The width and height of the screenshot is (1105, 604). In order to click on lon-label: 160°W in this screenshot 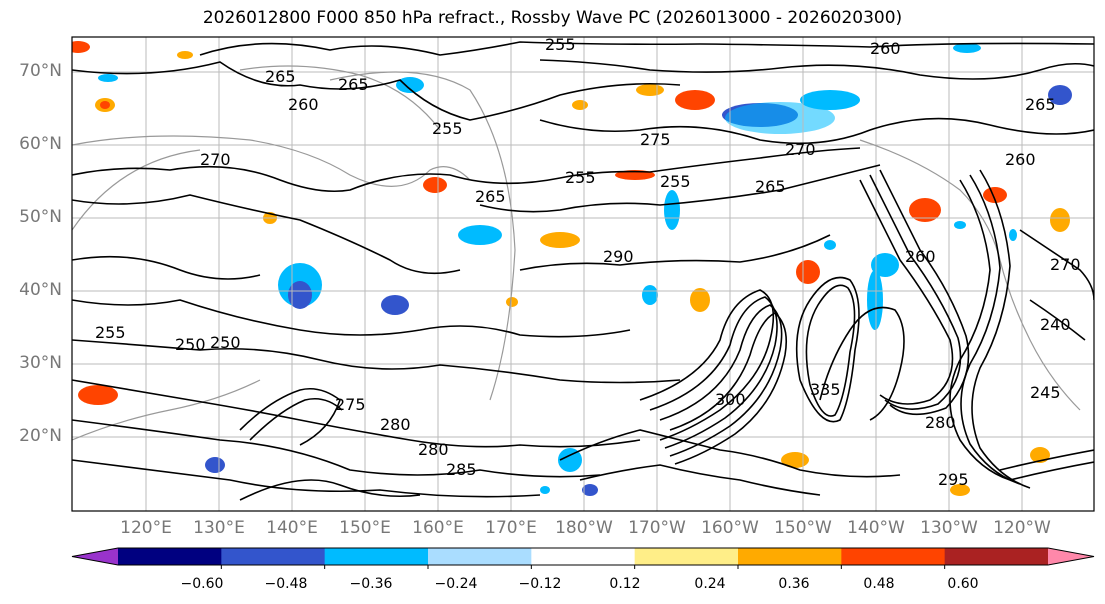, I will do `click(730, 528)`.